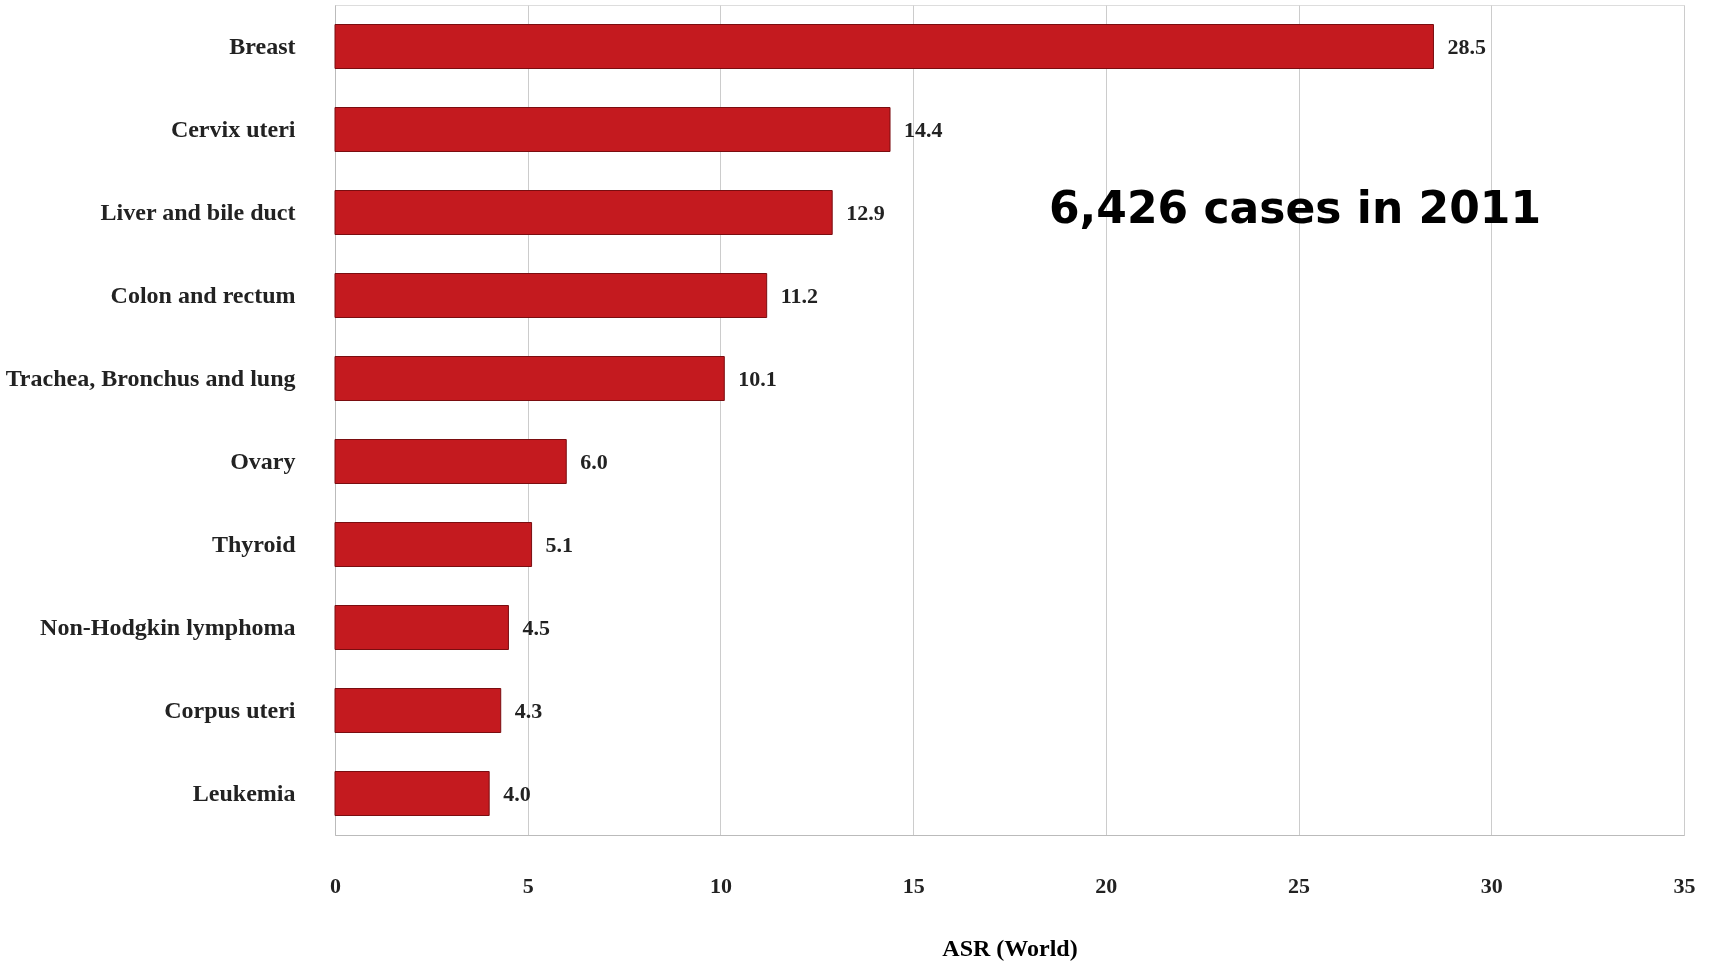 Image resolution: width=1709 pixels, height=973 pixels. What do you see at coordinates (536, 627) in the screenshot?
I see `data-label: 4.5` at bounding box center [536, 627].